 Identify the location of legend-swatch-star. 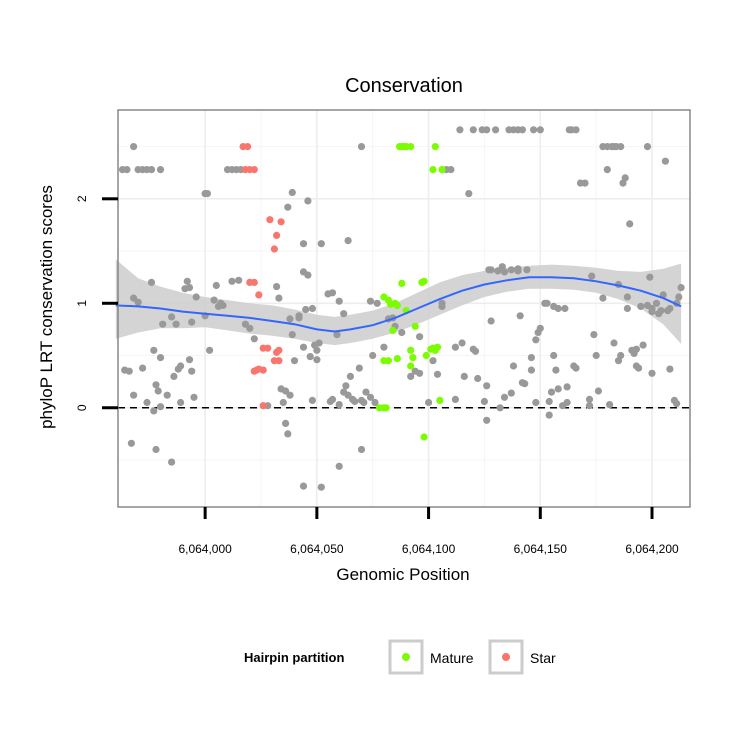
(506, 657).